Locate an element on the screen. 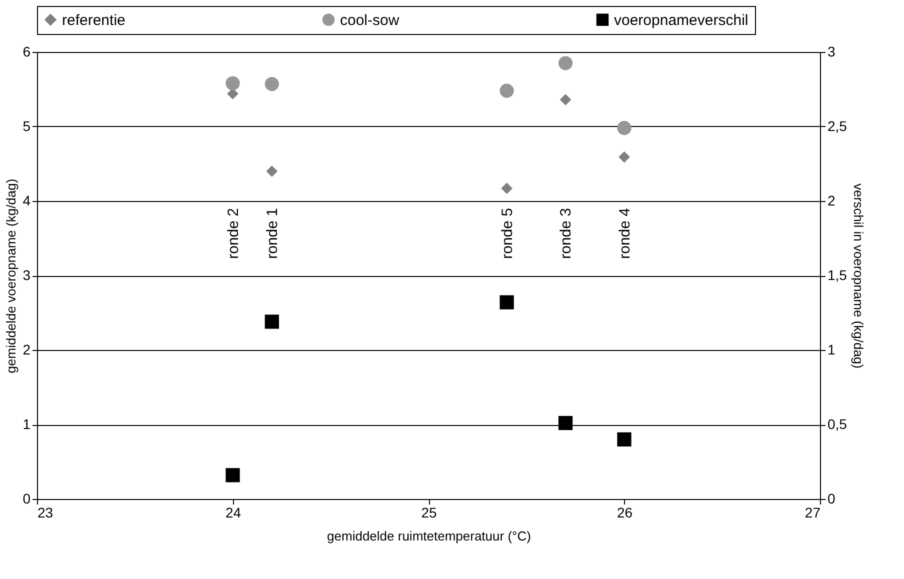  y-tick-label: 0 is located at coordinates (26, 498).